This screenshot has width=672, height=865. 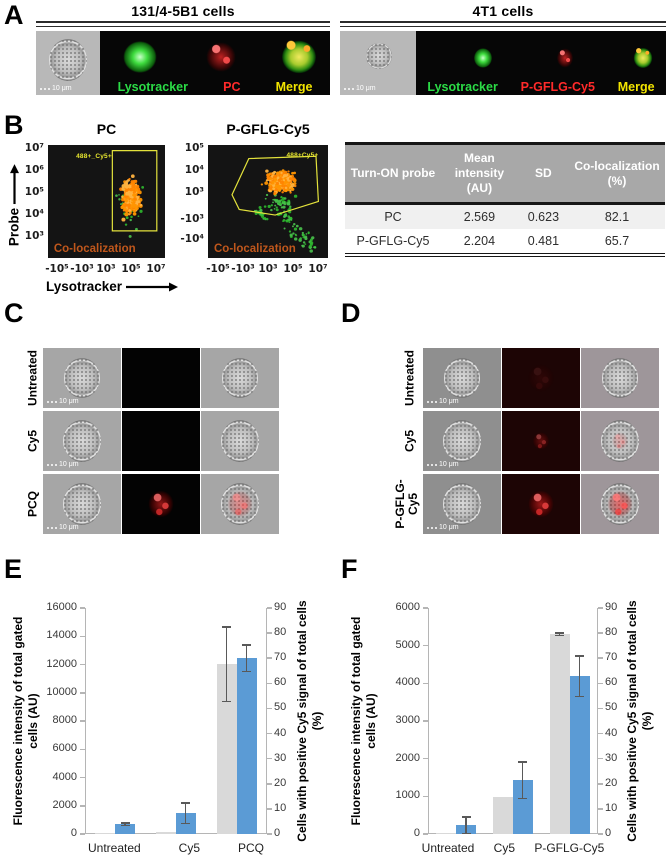 What do you see at coordinates (34, 214) in the screenshot?
I see `y-tick: 10⁴` at bounding box center [34, 214].